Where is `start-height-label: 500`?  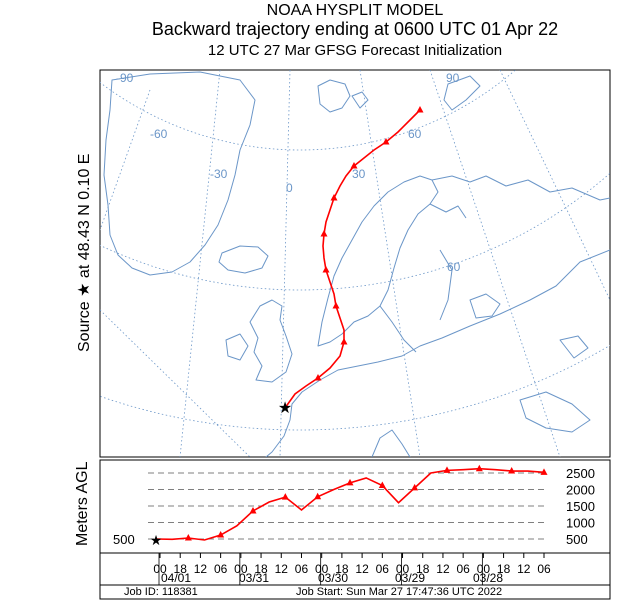
start-height-label: 500 is located at coordinates (124, 539).